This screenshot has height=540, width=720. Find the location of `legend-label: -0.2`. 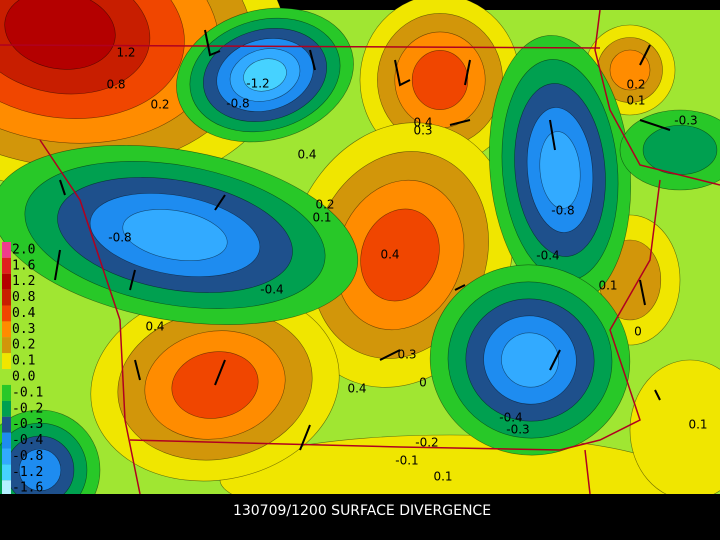

legend-label: -0.2 is located at coordinates (27, 408).